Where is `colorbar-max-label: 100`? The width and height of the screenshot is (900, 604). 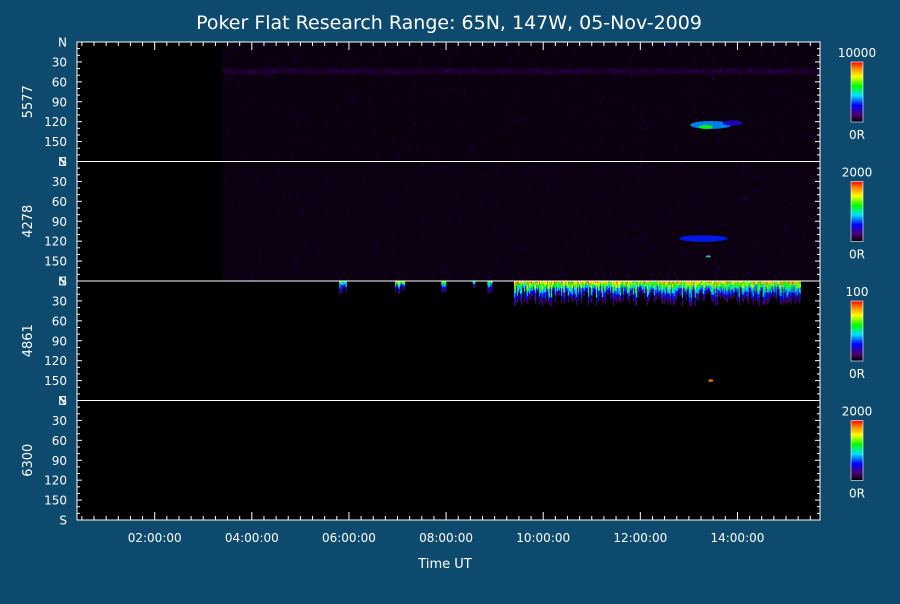
colorbar-max-label: 100 is located at coordinates (857, 292).